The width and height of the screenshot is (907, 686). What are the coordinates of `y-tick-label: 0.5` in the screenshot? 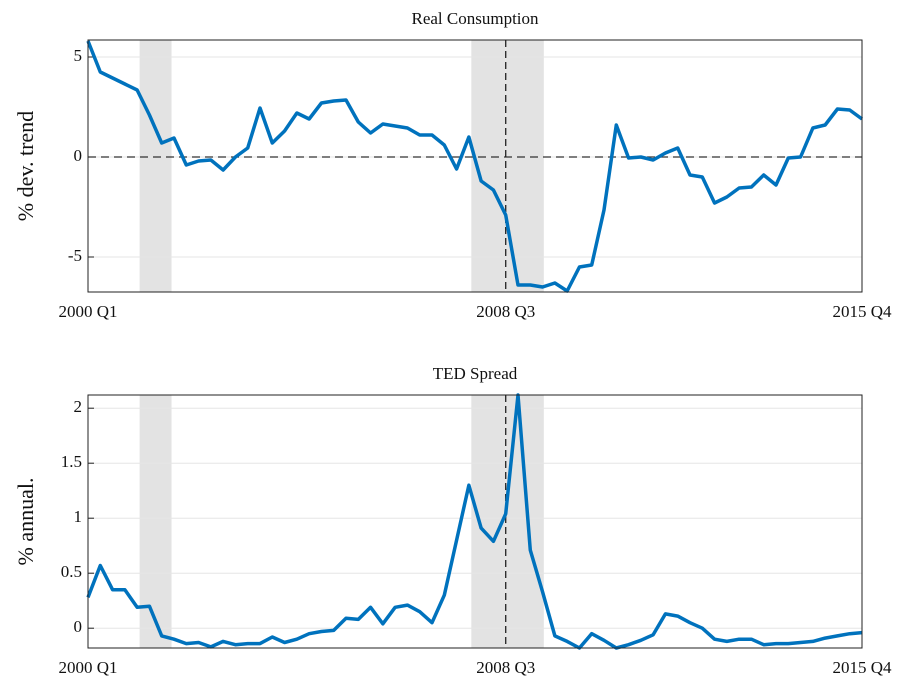 It's located at (71, 571).